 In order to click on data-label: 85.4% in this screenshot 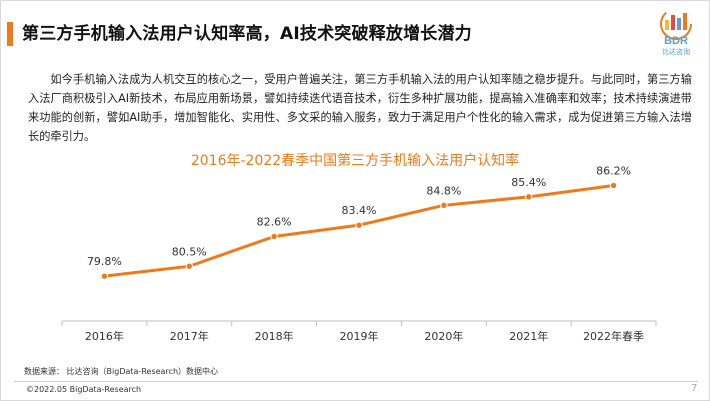, I will do `click(528, 182)`.